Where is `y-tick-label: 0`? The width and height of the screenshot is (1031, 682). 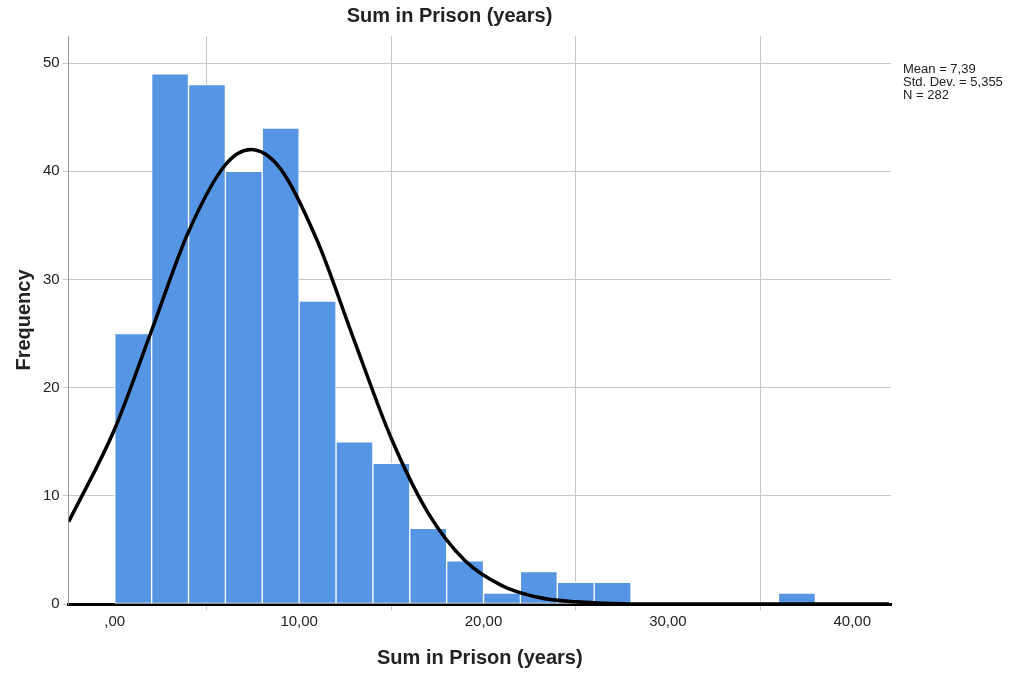
y-tick-label: 0 is located at coordinates (55, 603).